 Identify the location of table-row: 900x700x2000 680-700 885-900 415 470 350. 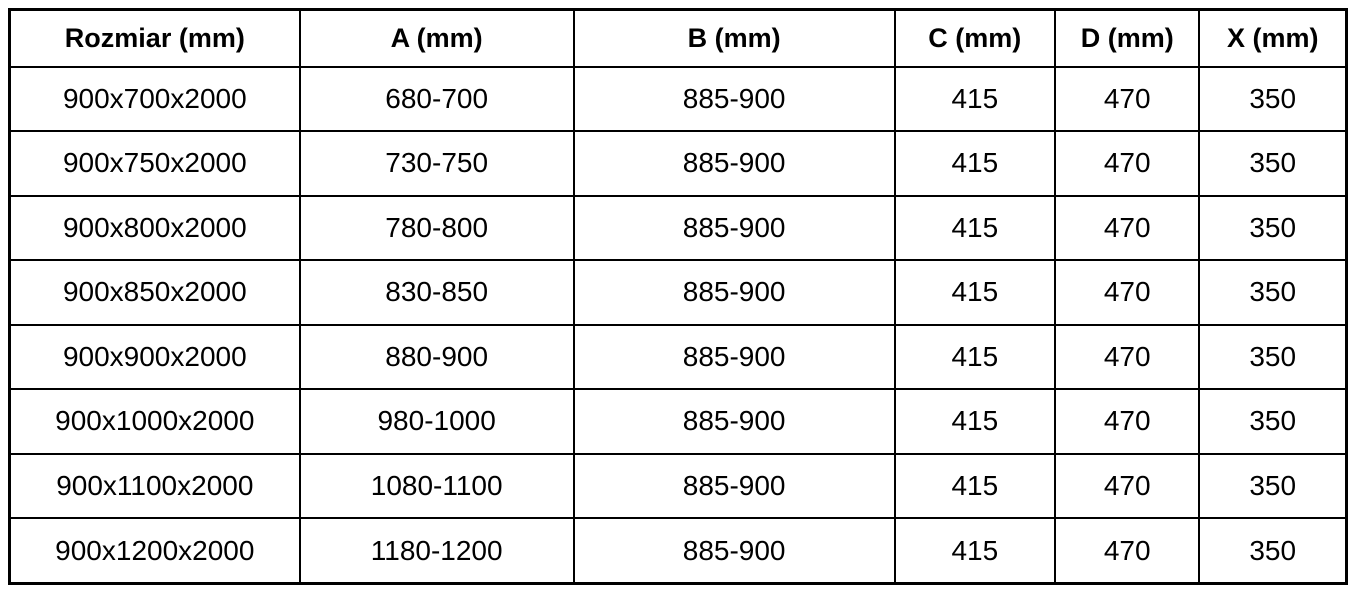
(678, 98).